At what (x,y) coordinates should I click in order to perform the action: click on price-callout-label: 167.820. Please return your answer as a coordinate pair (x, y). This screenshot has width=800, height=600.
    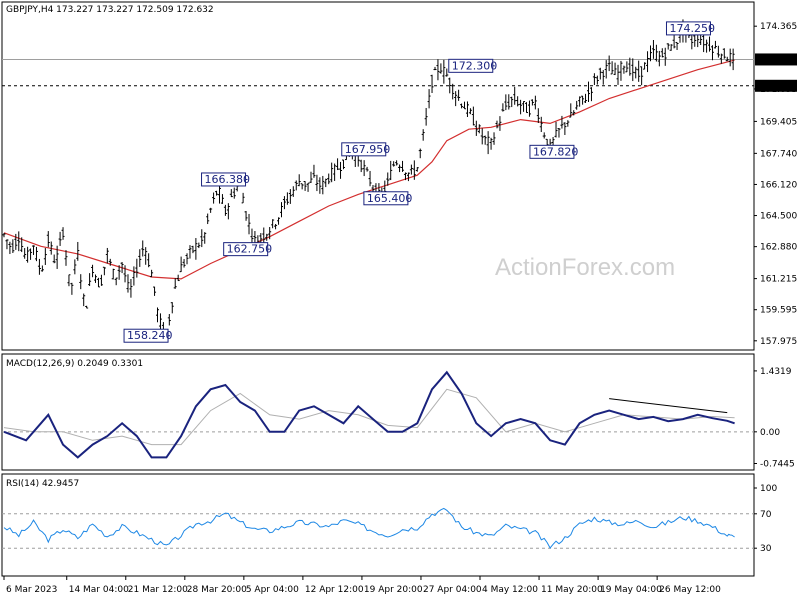
    Looking at the image, I should click on (556, 151).